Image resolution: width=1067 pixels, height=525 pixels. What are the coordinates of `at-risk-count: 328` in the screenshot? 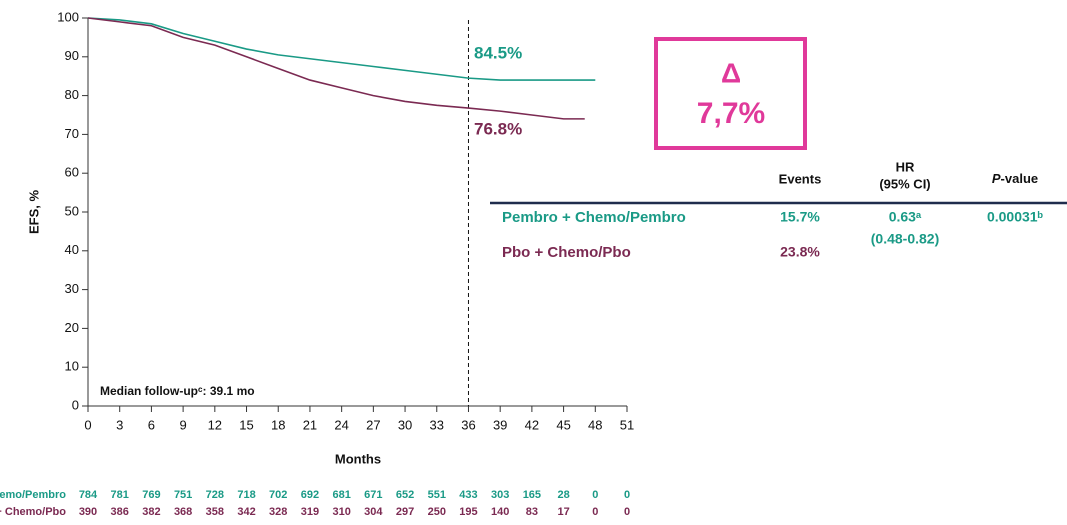 It's located at (278, 512).